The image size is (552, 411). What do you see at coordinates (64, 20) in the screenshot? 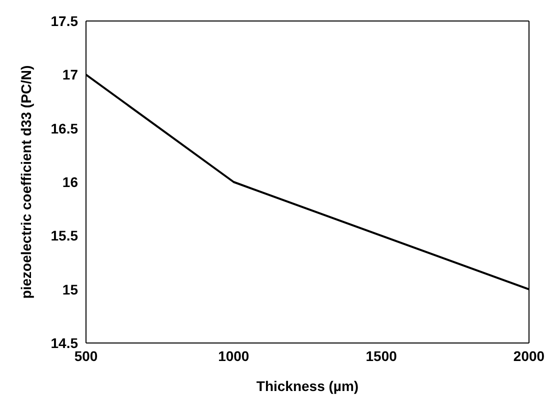
I see `y-tick-label: 17.5` at bounding box center [64, 20].